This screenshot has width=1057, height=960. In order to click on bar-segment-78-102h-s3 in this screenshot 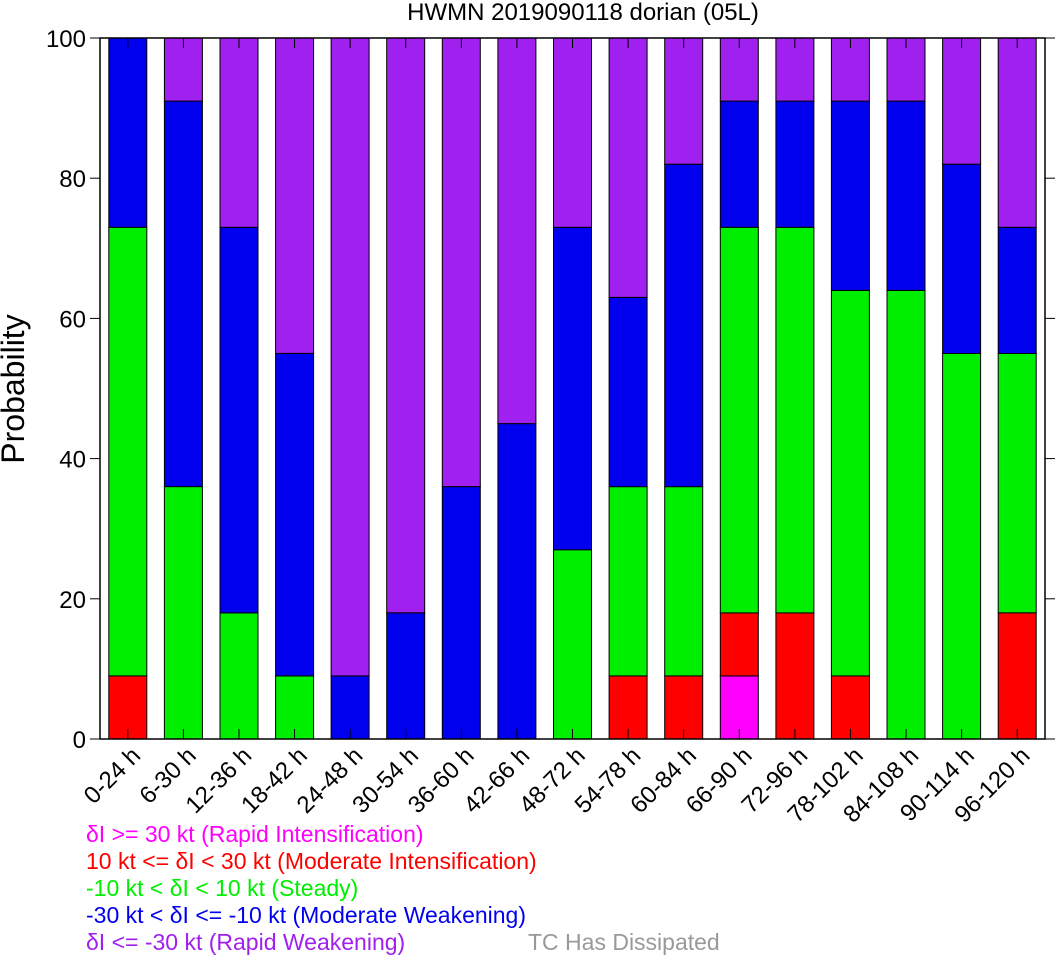, I will do `click(850, 195)`.